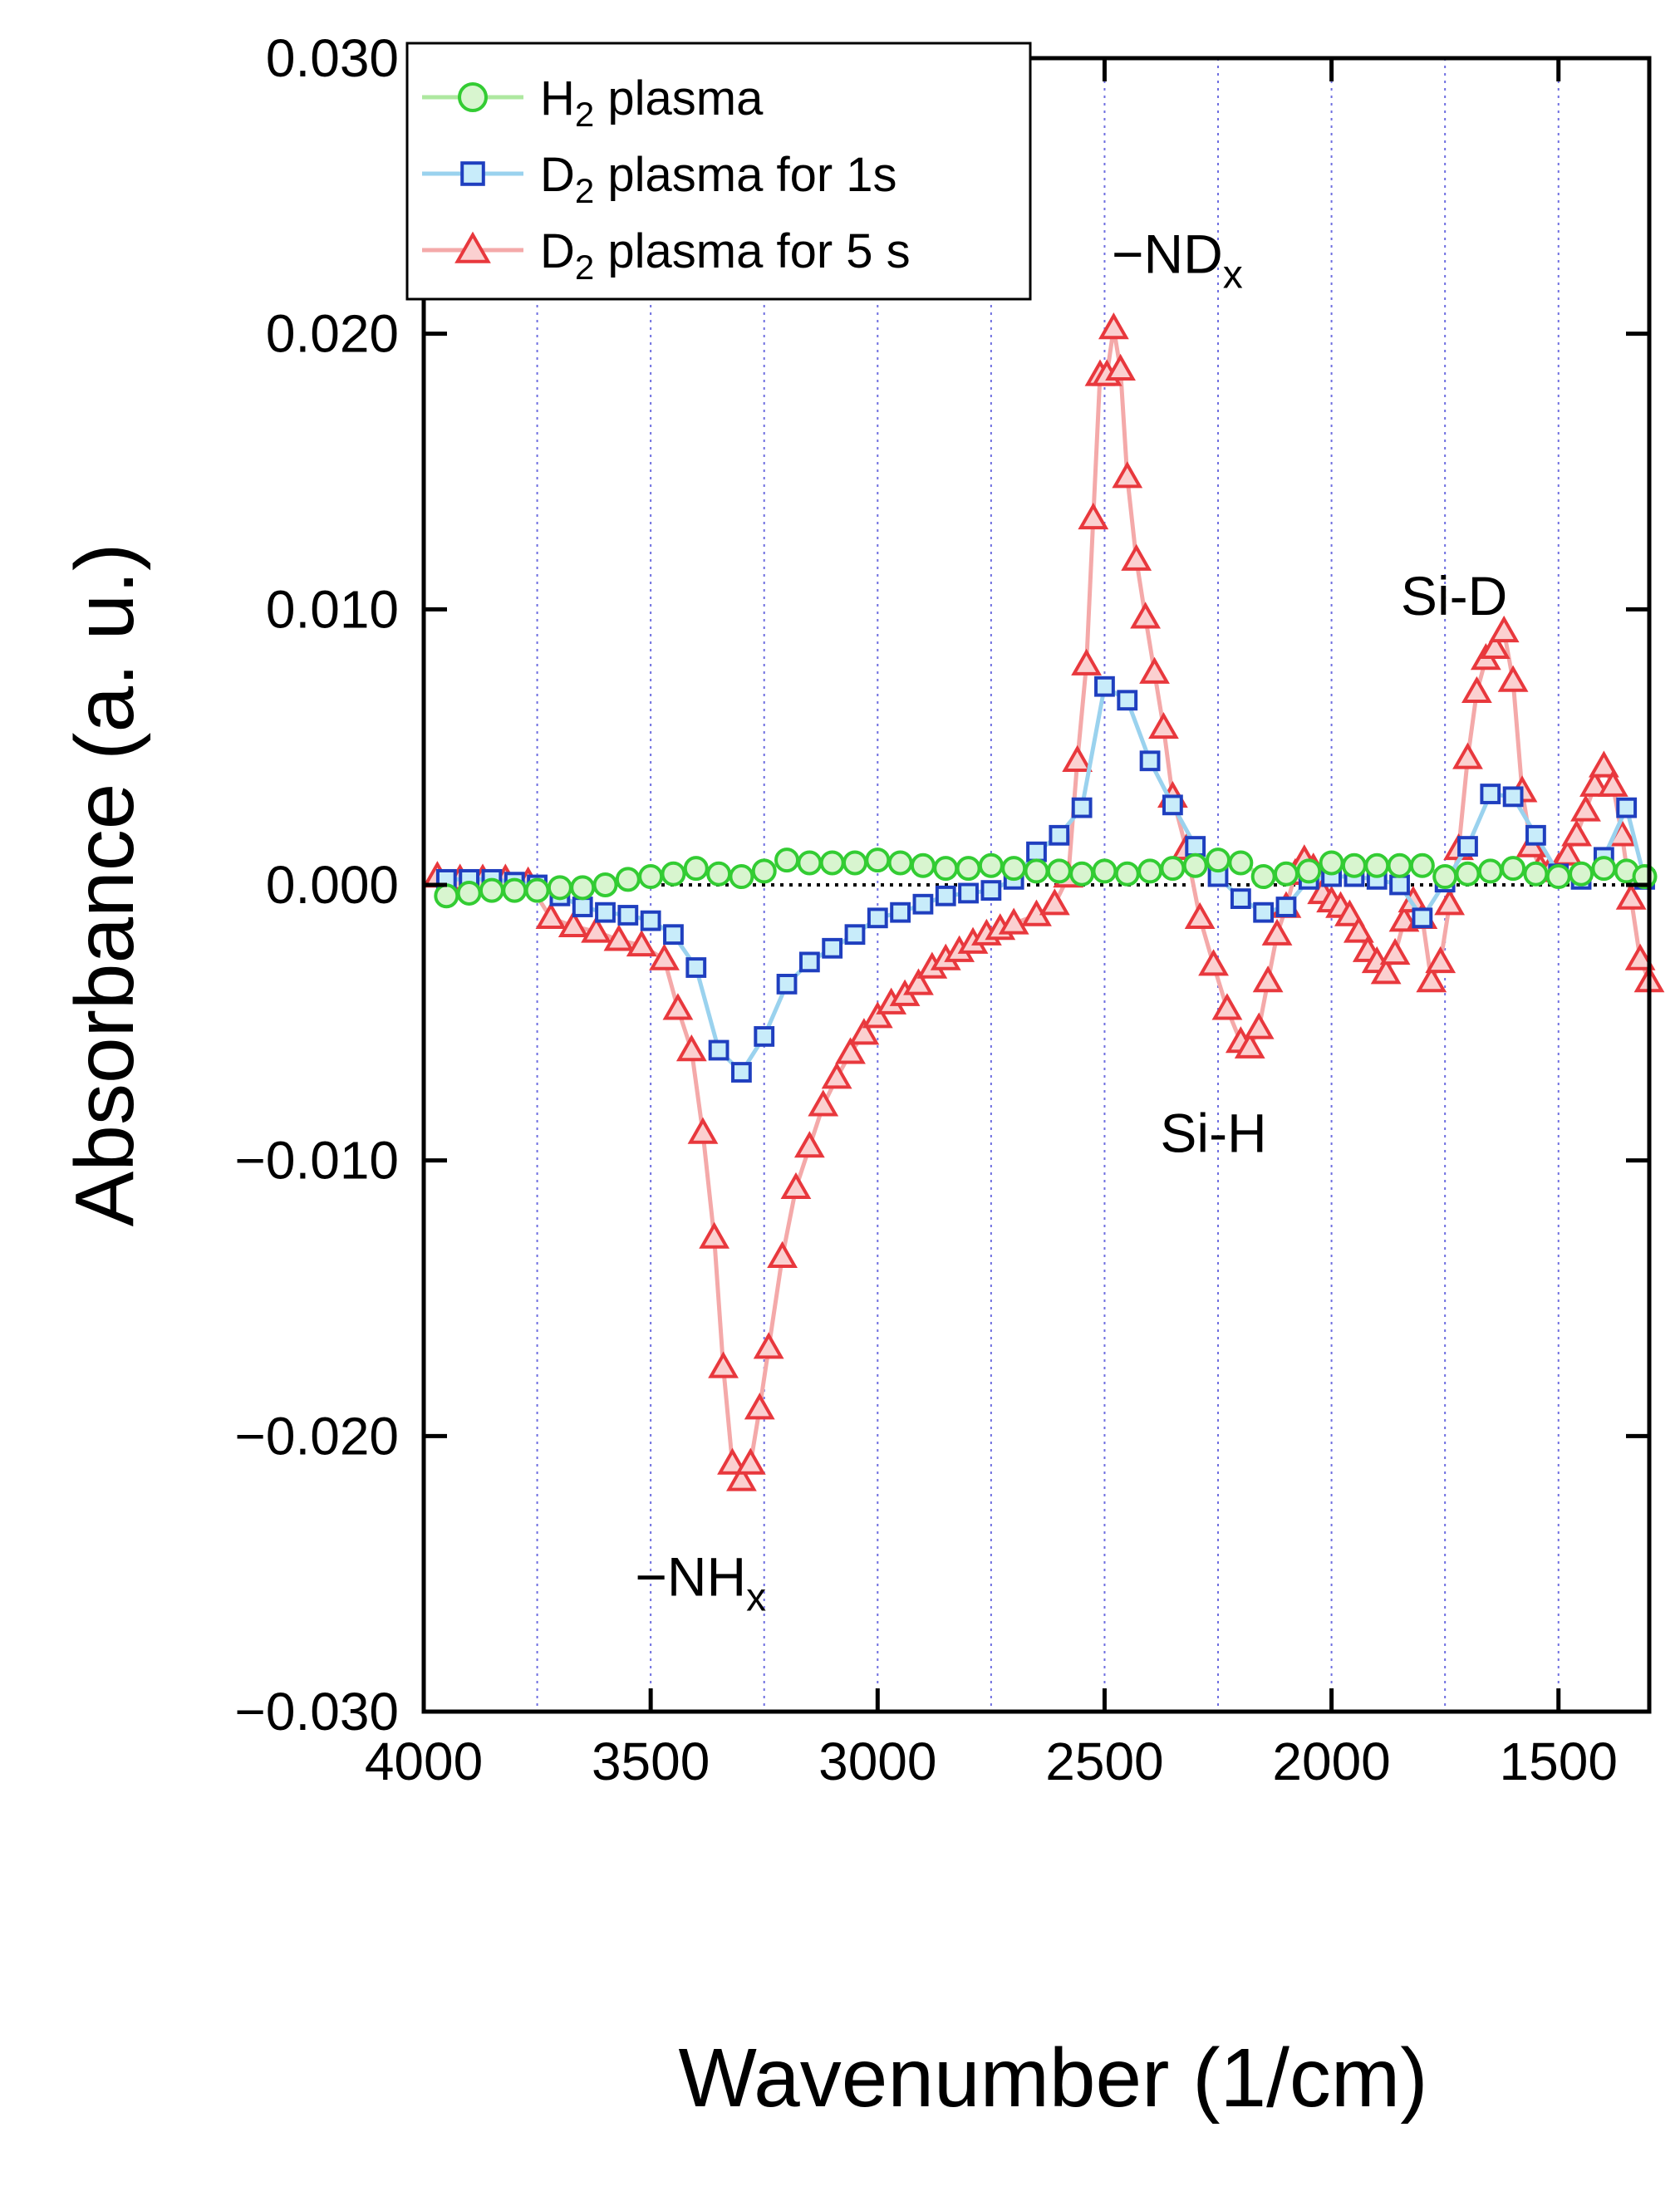 The height and width of the screenshot is (2201, 1680). I want to click on peak-label: −NHx, so click(700, 1583).